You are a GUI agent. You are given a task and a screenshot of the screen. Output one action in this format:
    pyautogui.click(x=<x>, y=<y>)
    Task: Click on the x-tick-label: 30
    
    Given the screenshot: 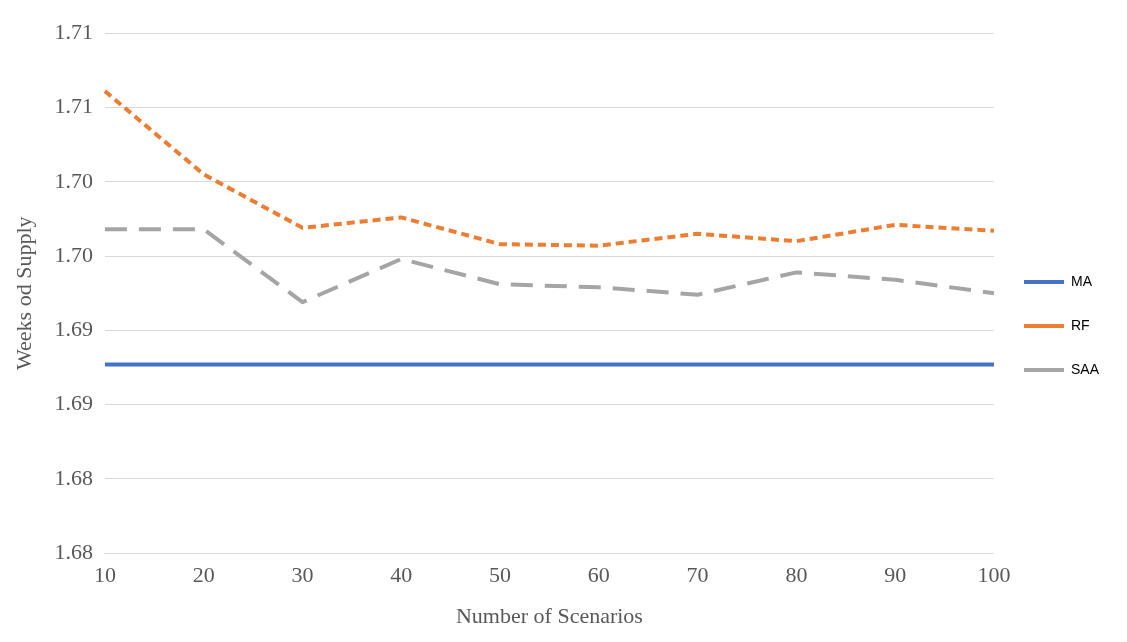 What is the action you would take?
    pyautogui.click(x=302, y=575)
    